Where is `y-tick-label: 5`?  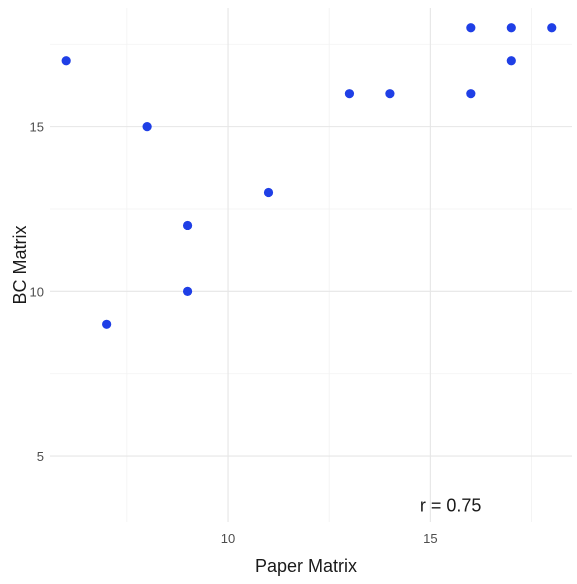
y-tick-label: 5 is located at coordinates (40, 456).